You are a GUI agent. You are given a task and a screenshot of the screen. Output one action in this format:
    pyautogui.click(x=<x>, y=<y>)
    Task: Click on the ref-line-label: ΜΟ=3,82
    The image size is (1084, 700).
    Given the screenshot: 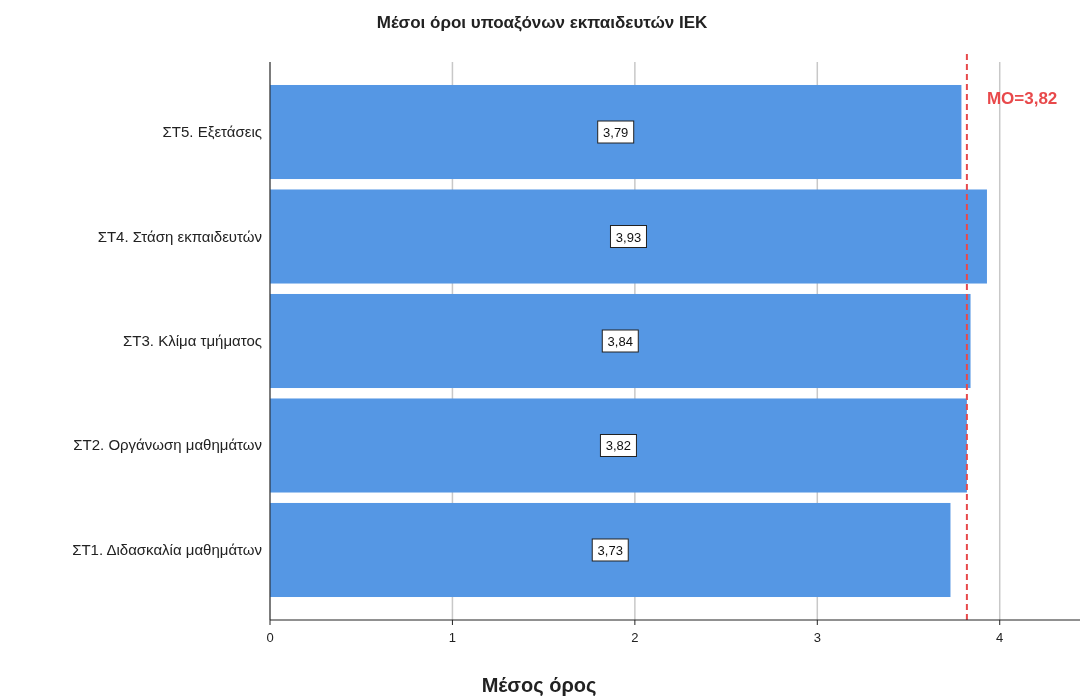 What is the action you would take?
    pyautogui.click(x=1022, y=98)
    